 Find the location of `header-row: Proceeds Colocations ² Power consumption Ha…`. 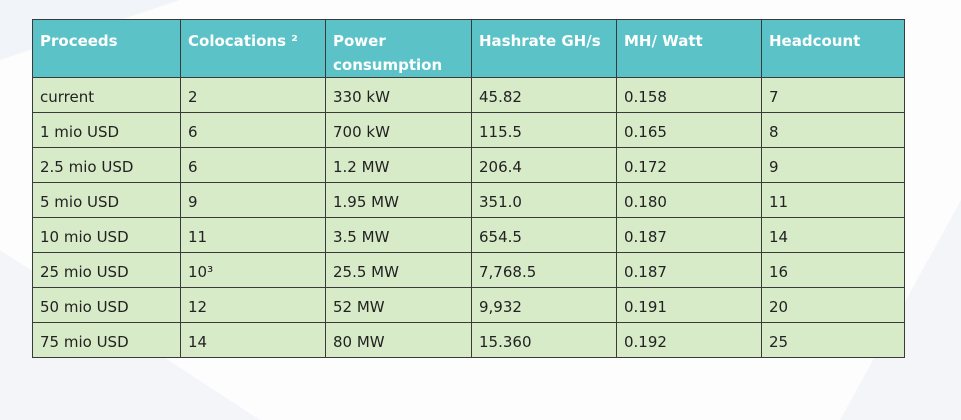

header-row: Proceeds Colocations ² Power consumption Ha… is located at coordinates (468, 48).